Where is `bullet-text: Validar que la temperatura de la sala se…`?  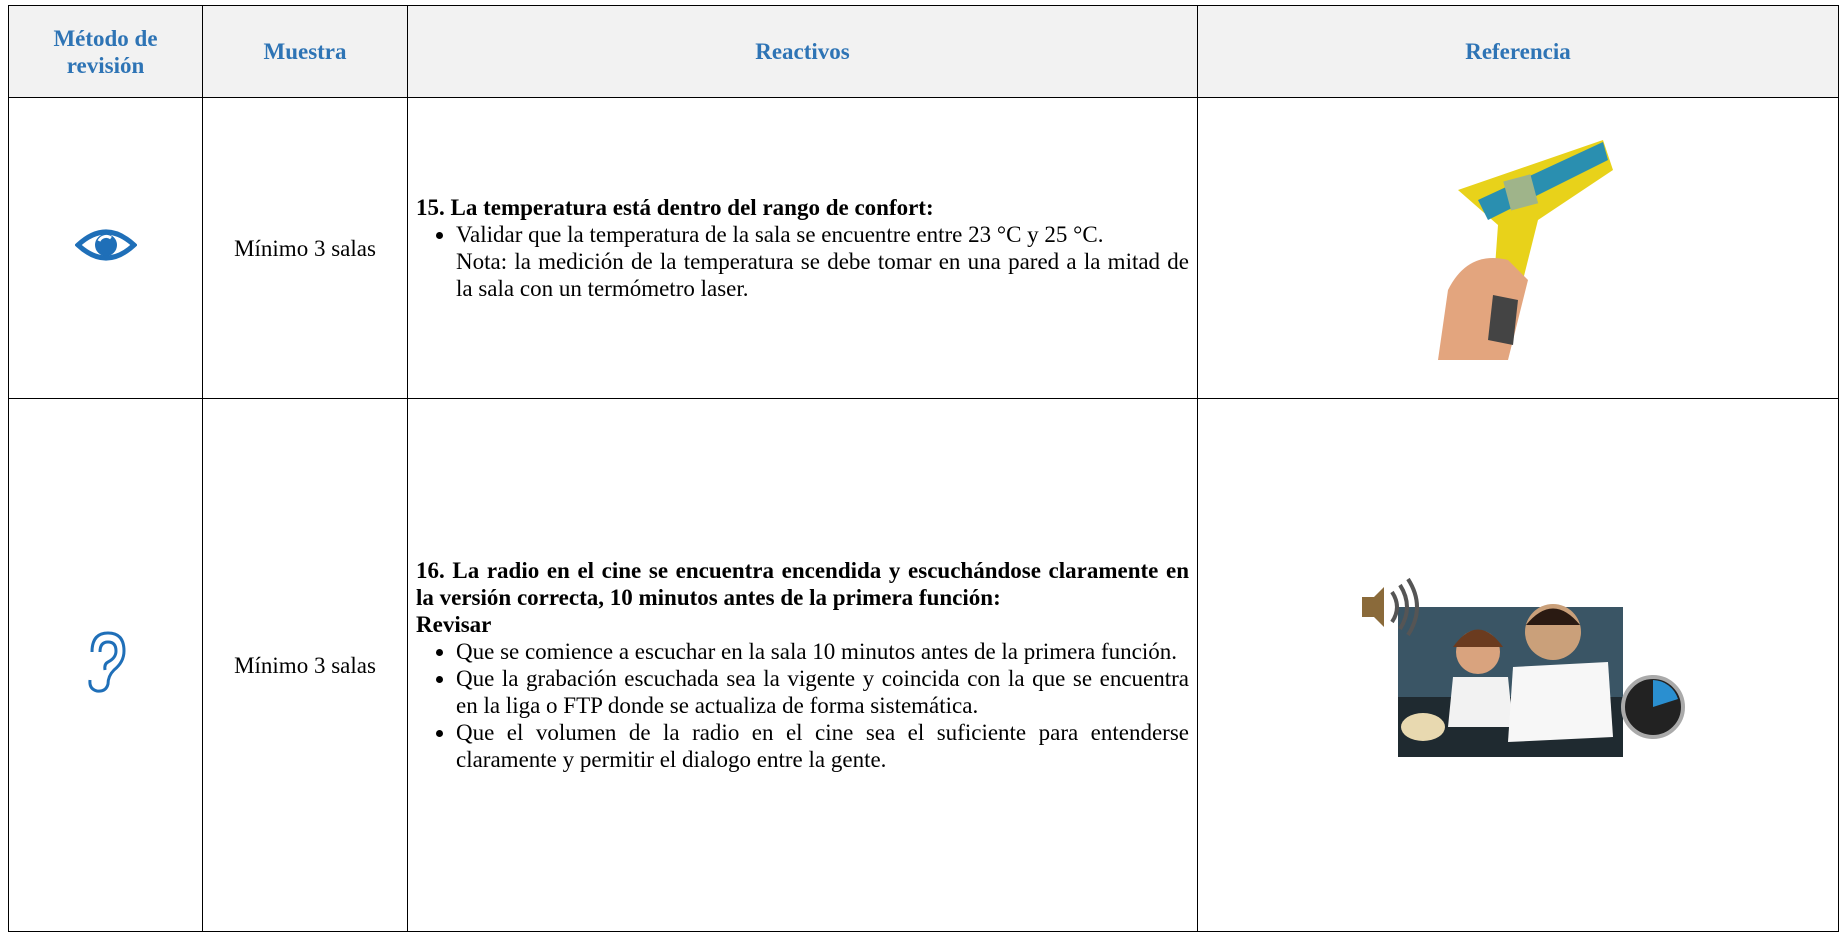 bullet-text: Validar que la temperatura de la sala se… is located at coordinates (780, 234).